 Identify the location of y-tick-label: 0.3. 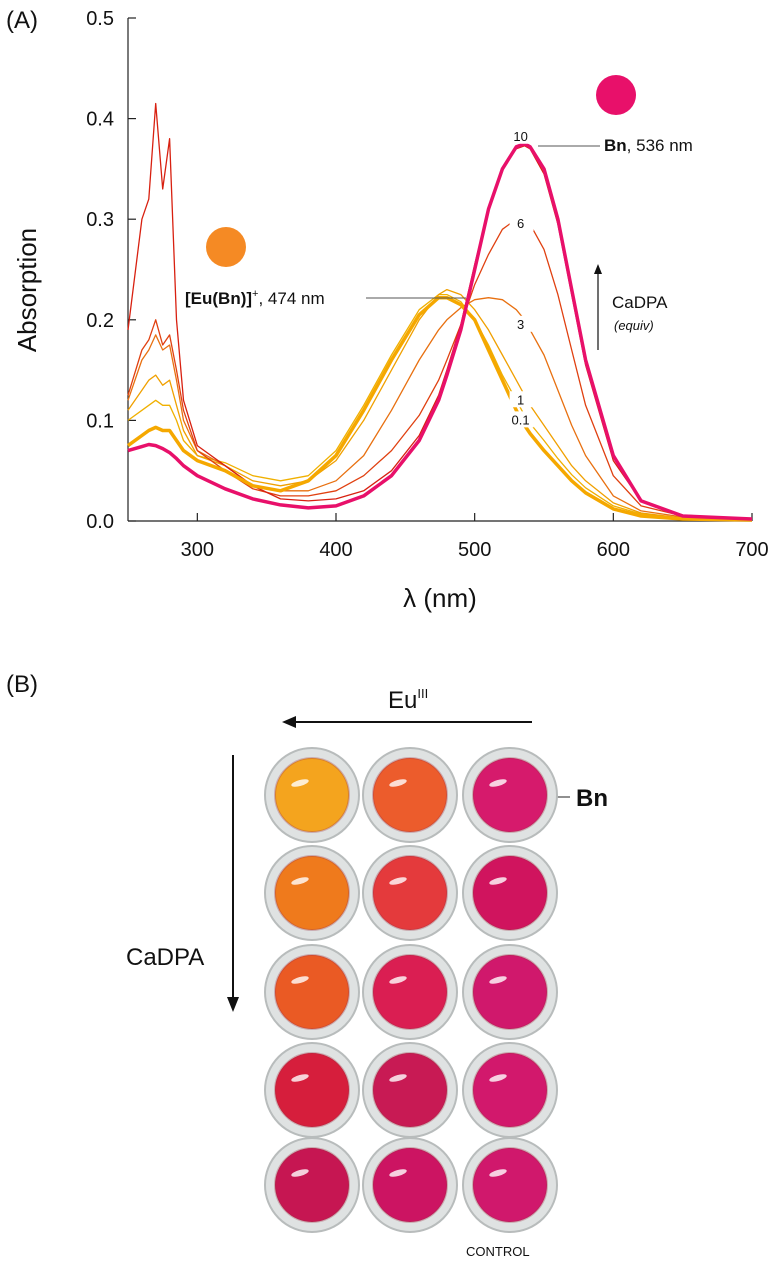
(100, 220).